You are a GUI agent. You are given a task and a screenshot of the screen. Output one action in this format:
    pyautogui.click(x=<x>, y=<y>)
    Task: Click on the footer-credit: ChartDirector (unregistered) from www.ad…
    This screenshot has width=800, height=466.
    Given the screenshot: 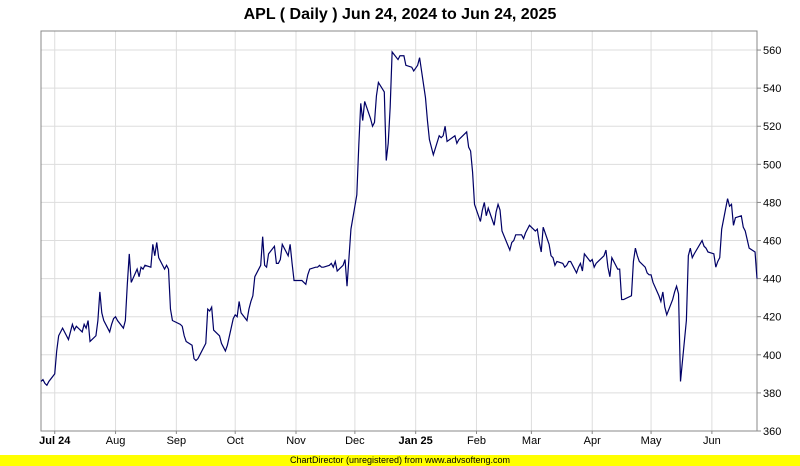 What is the action you would take?
    pyautogui.click(x=400, y=460)
    